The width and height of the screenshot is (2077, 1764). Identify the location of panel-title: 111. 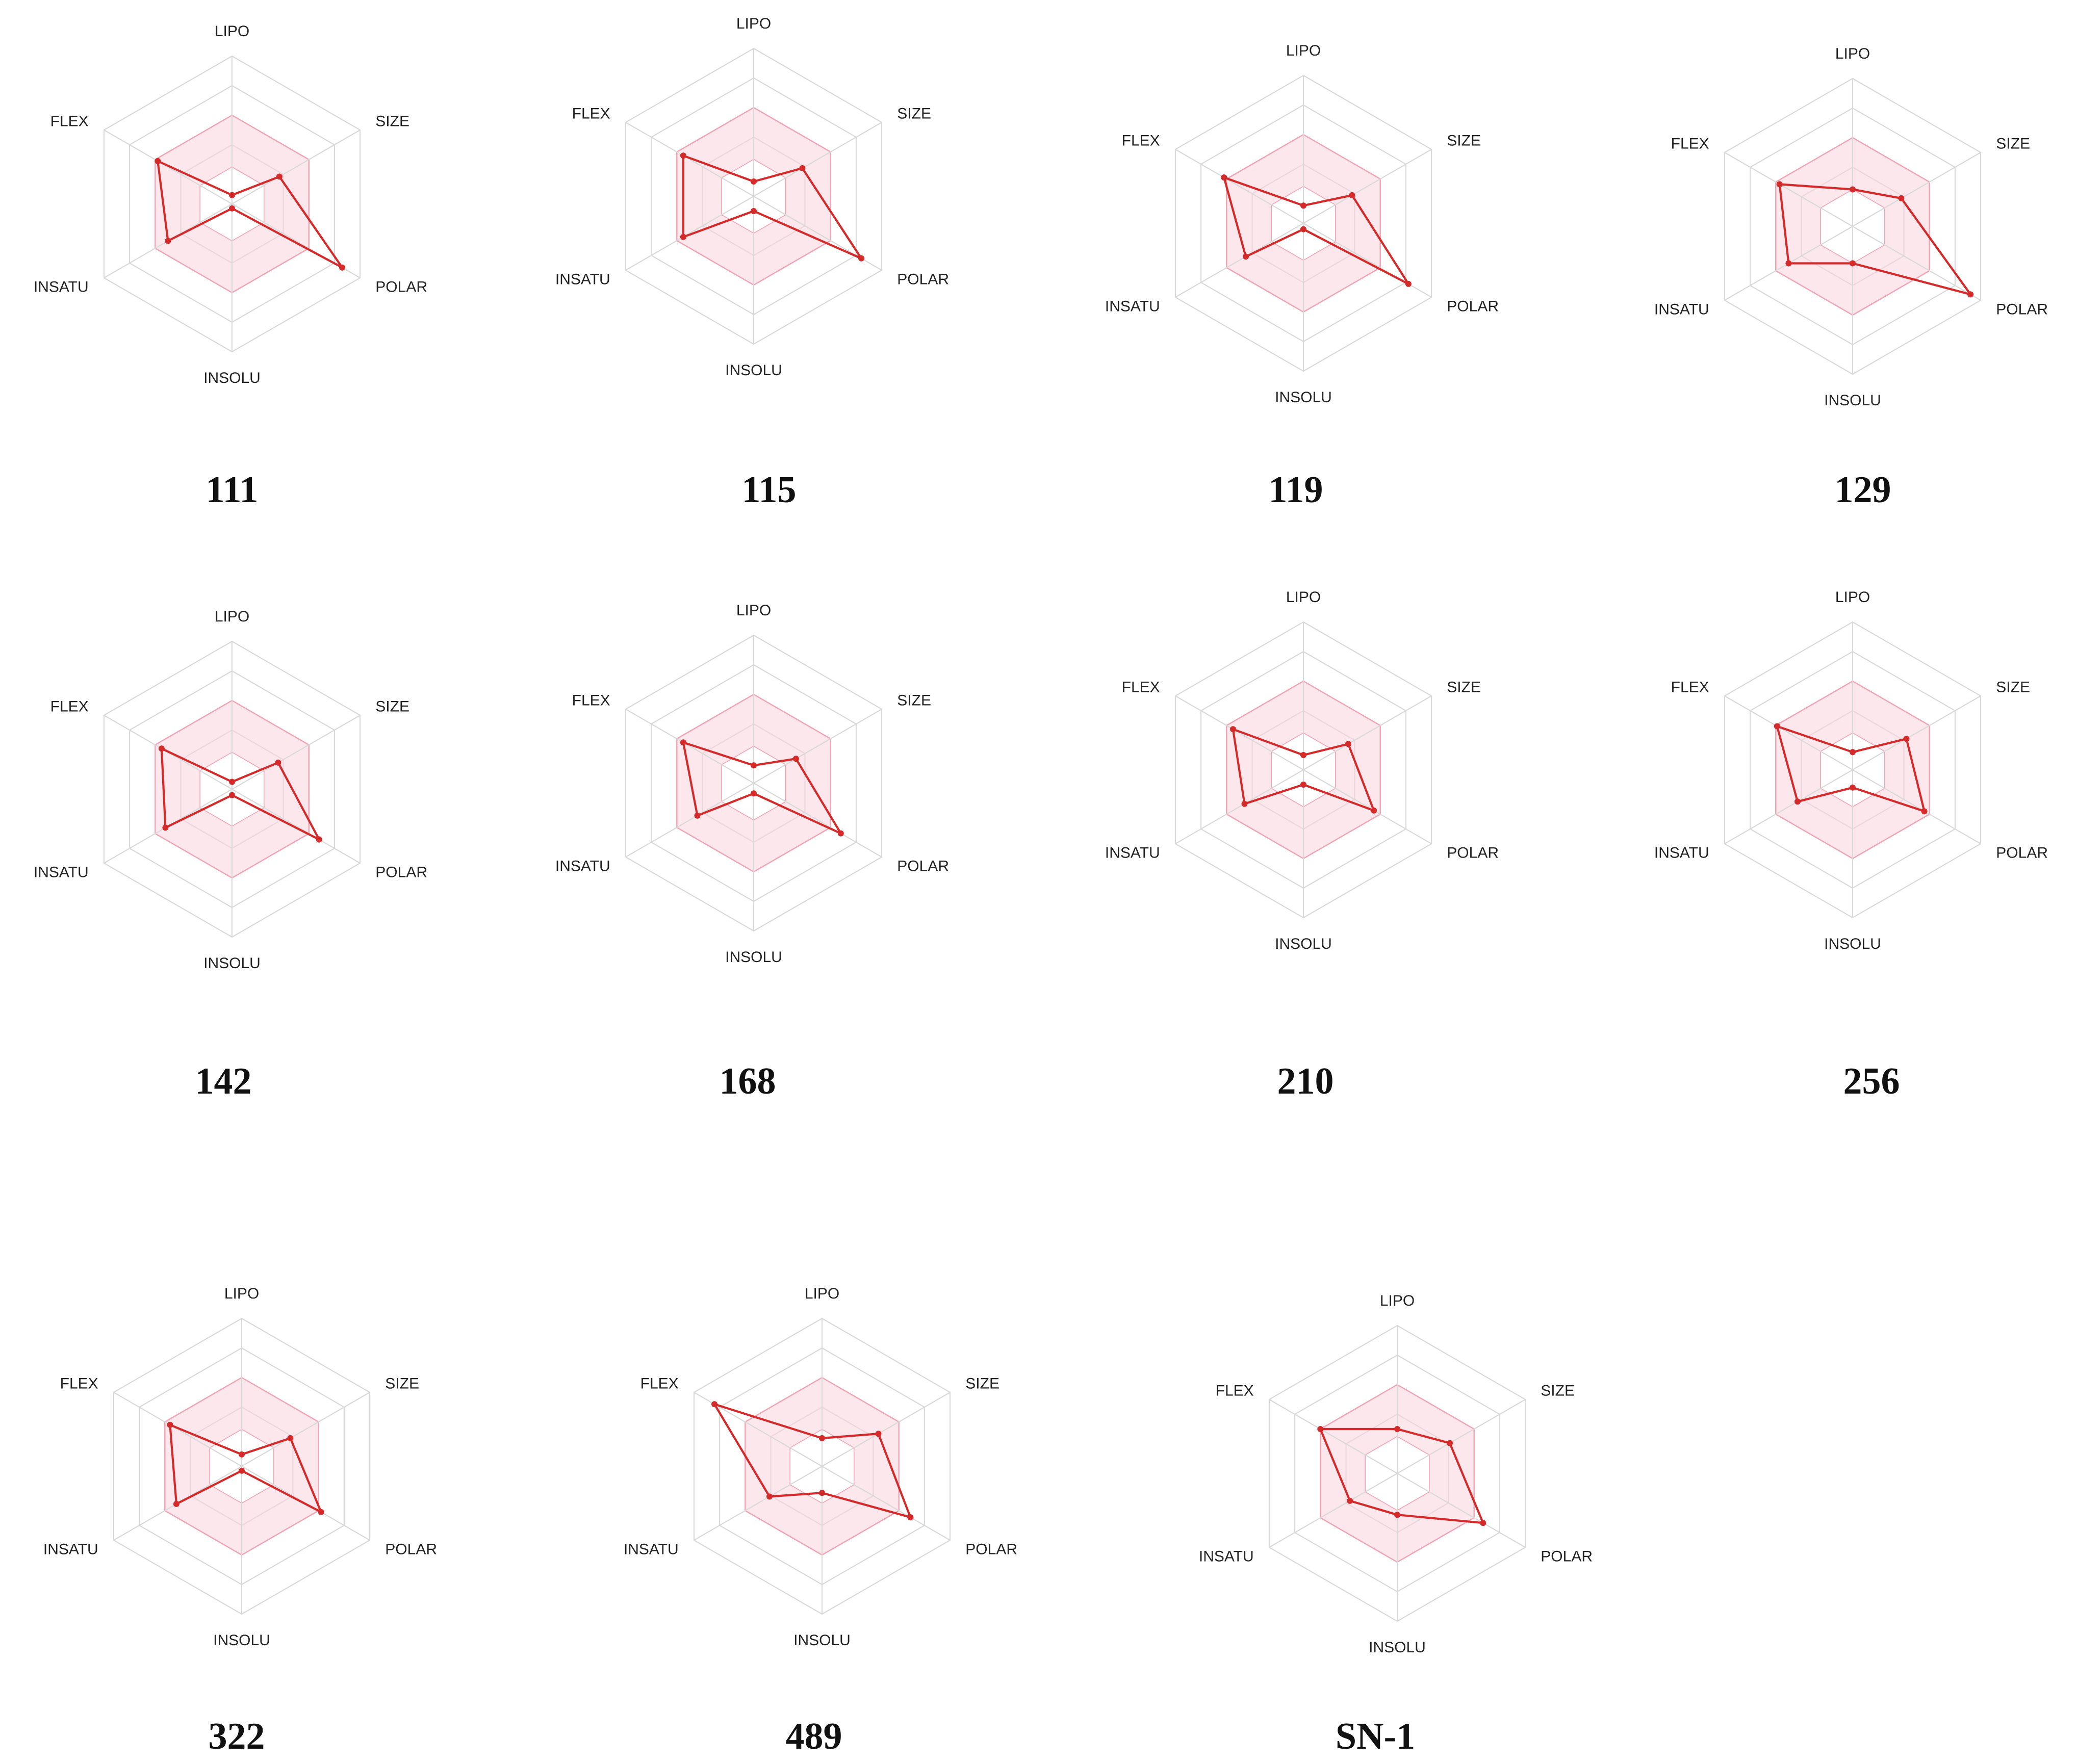
(232, 490).